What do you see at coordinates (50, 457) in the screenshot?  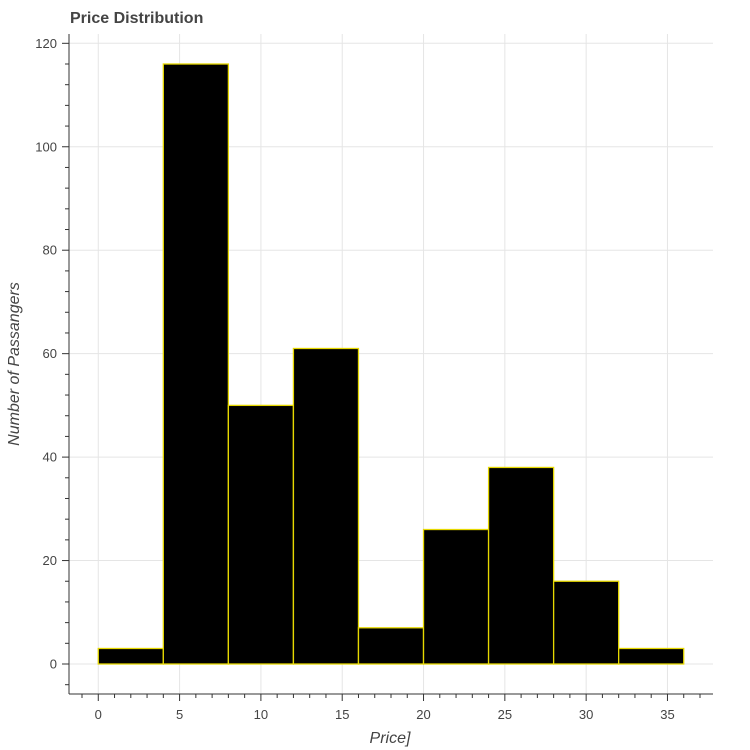 I see `y-tick-label-2: 40` at bounding box center [50, 457].